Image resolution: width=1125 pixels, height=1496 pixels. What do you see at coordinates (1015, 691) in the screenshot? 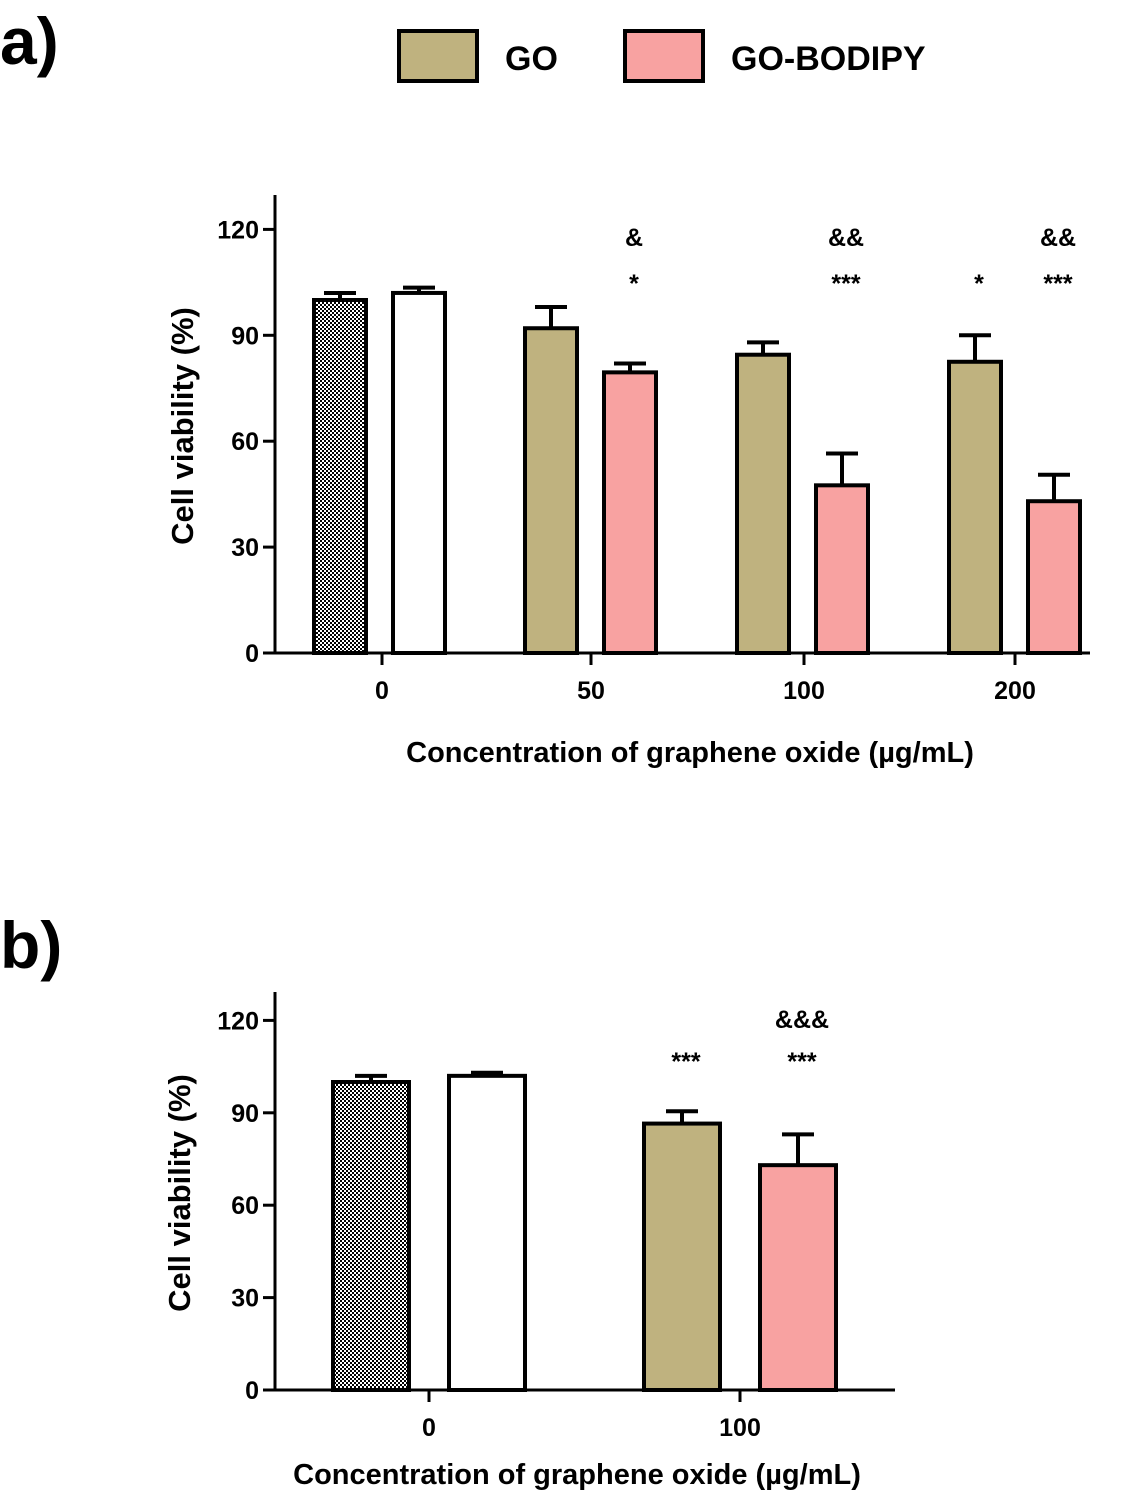
I see `x-tick-label: 200` at bounding box center [1015, 691].